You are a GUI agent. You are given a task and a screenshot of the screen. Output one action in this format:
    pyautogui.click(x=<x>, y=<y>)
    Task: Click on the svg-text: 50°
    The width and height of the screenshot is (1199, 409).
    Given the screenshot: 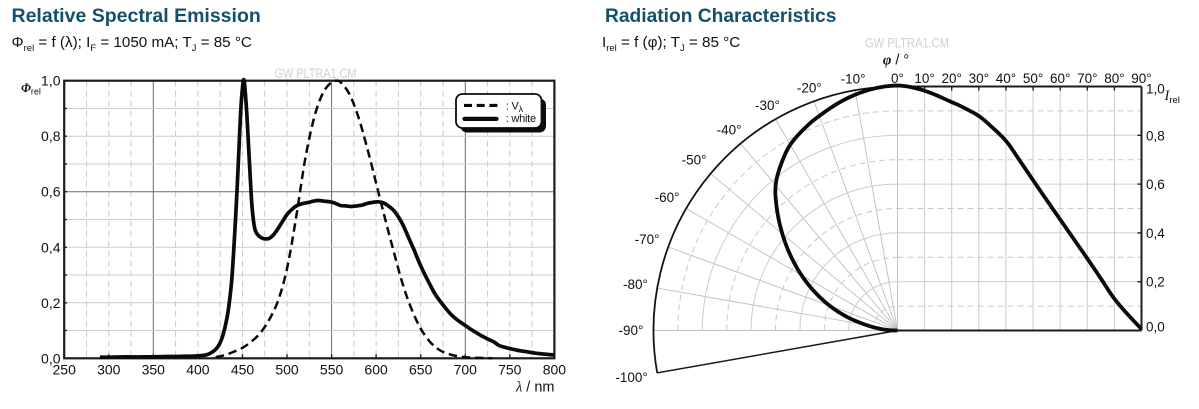 What is the action you would take?
    pyautogui.click(x=1033, y=78)
    